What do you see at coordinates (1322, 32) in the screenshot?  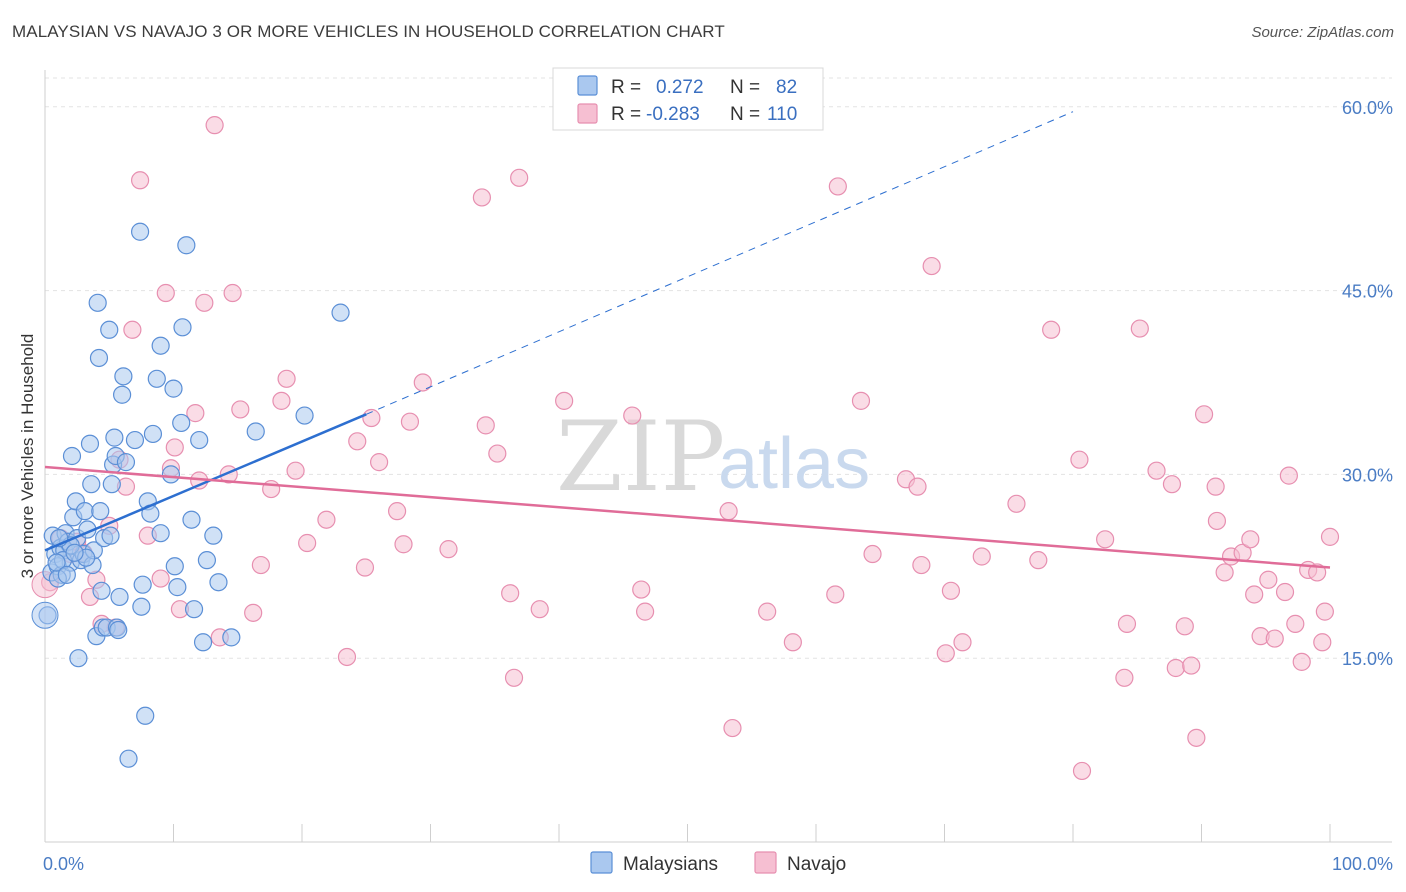 I see `source-label: Source: ZipAtlas.com` at bounding box center [1322, 32].